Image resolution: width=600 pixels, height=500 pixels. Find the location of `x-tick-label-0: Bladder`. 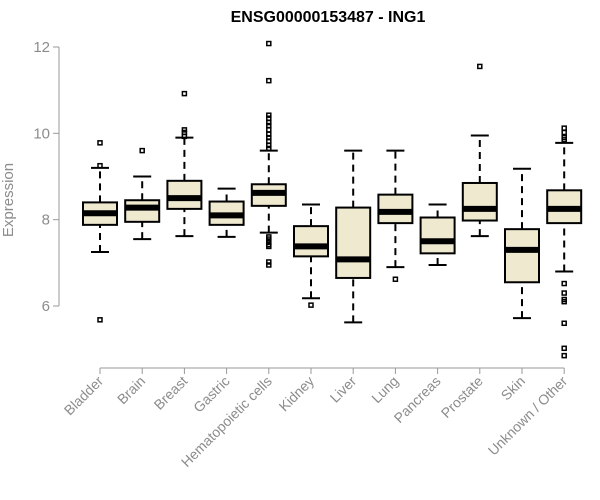

x-tick-label-0: Bladder is located at coordinates (84, 396).